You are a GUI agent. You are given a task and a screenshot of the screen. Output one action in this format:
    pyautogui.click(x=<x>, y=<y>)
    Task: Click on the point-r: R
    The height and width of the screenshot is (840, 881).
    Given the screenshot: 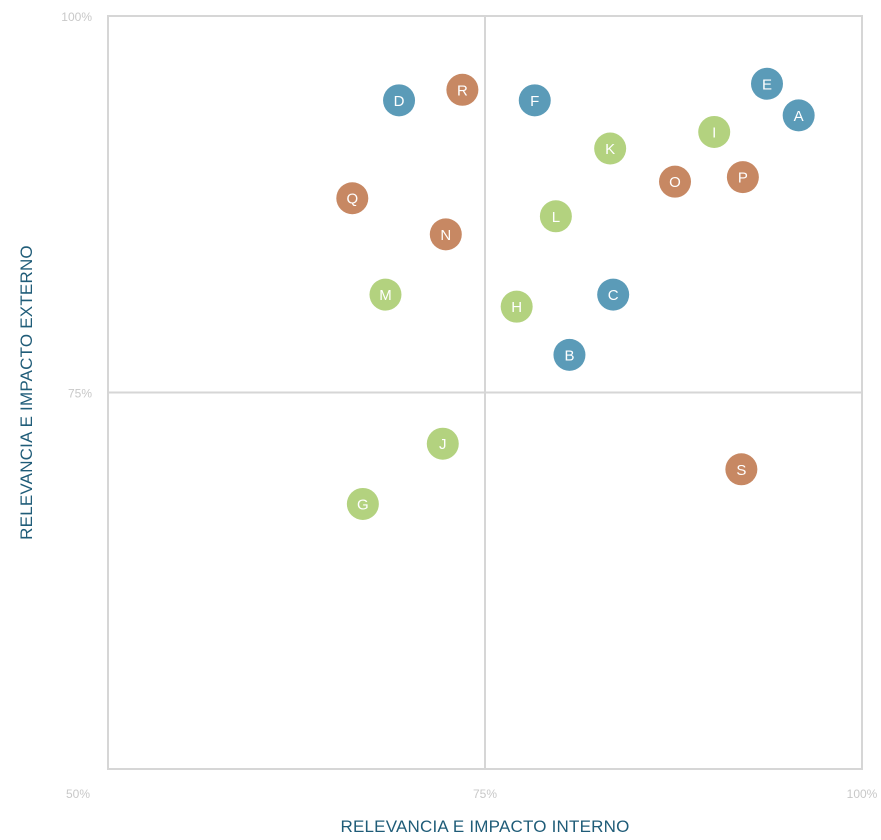 What is the action you would take?
    pyautogui.click(x=462, y=89)
    